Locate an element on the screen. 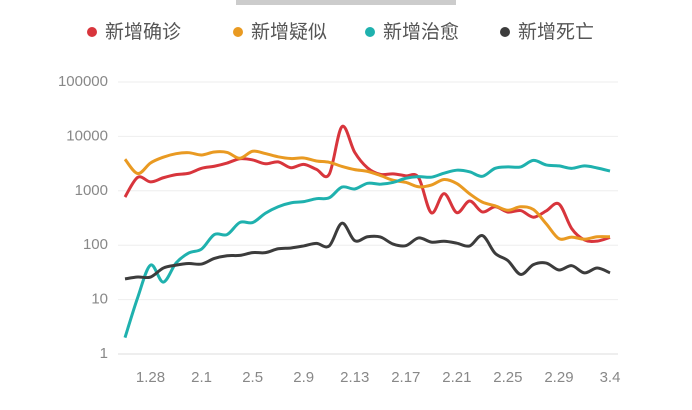  x-tick-label: 1.28 is located at coordinates (150, 377).